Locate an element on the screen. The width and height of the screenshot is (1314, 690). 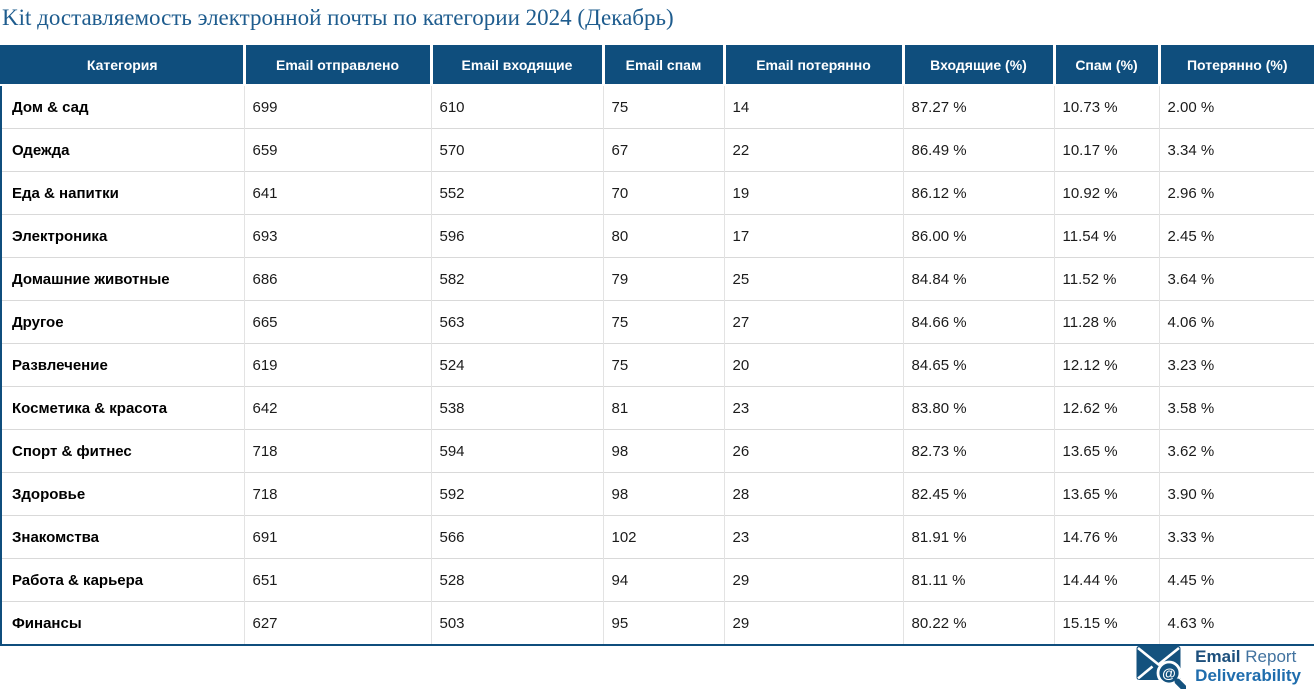
value-cell: 82.73 % is located at coordinates (978, 451).